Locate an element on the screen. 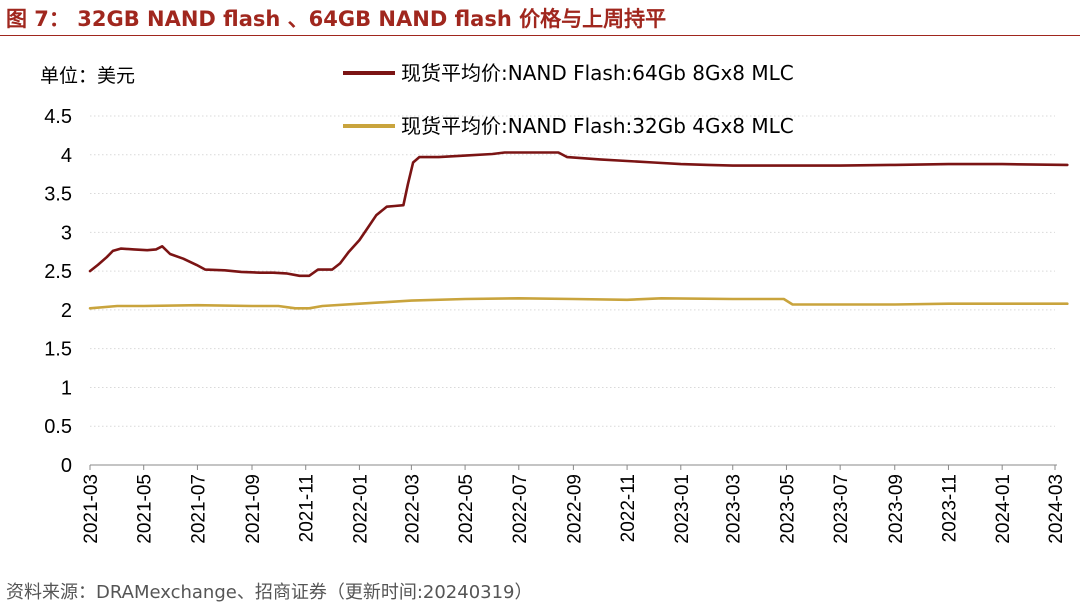 Image resolution: width=1080 pixels, height=609 pixels. x-tick-label-16: 2023-11 is located at coordinates (949, 508).